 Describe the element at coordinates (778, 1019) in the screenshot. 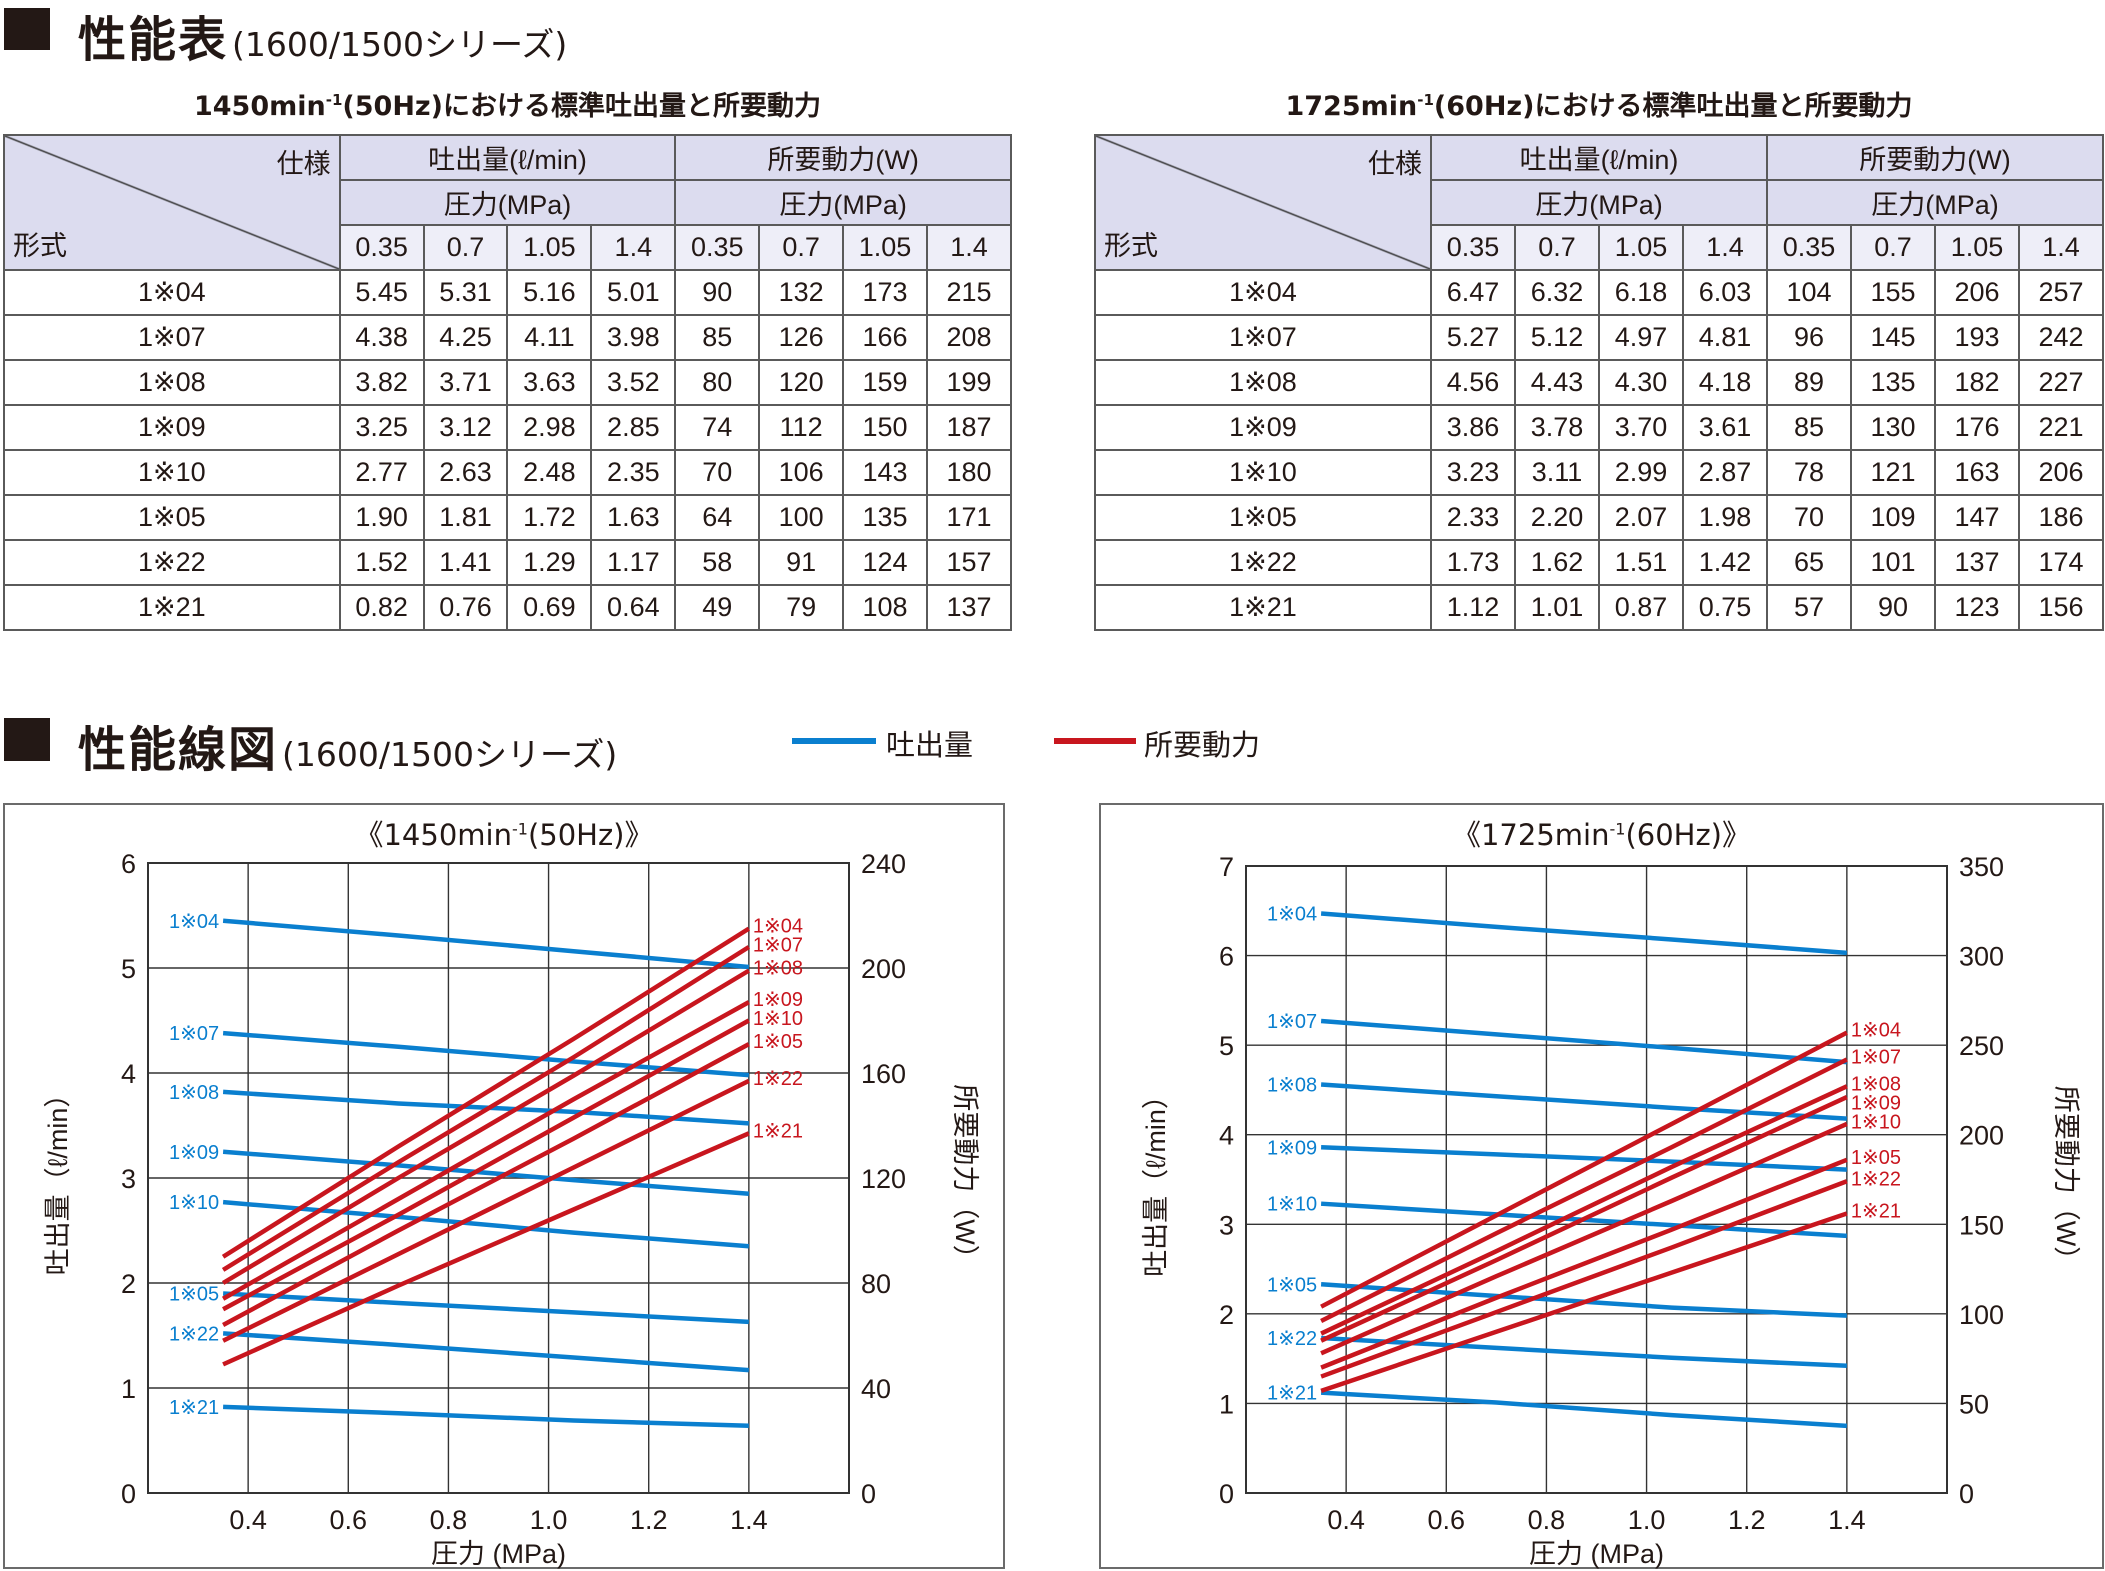

I see `power-series-label: 1※10` at that location.